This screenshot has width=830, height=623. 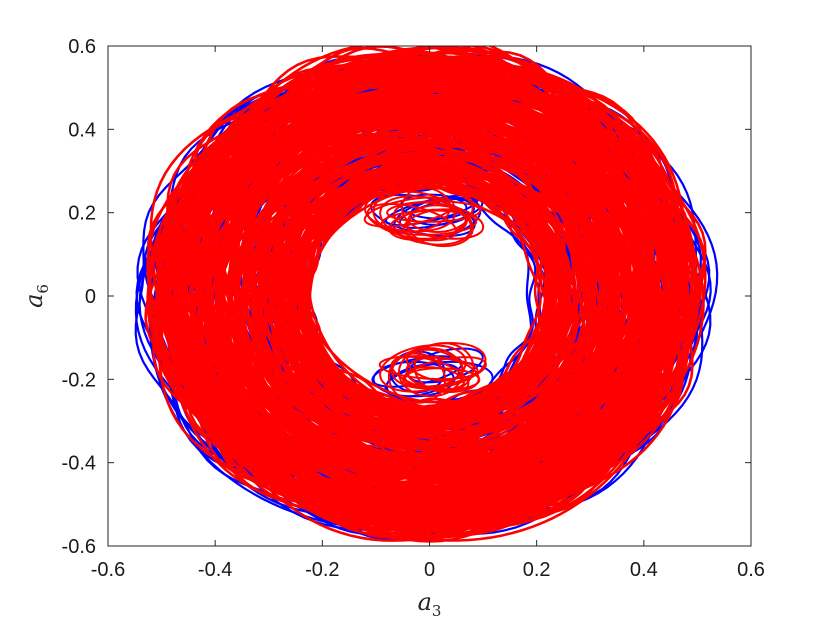 What do you see at coordinates (90, 297) in the screenshot?
I see `y-tick-label: 0` at bounding box center [90, 297].